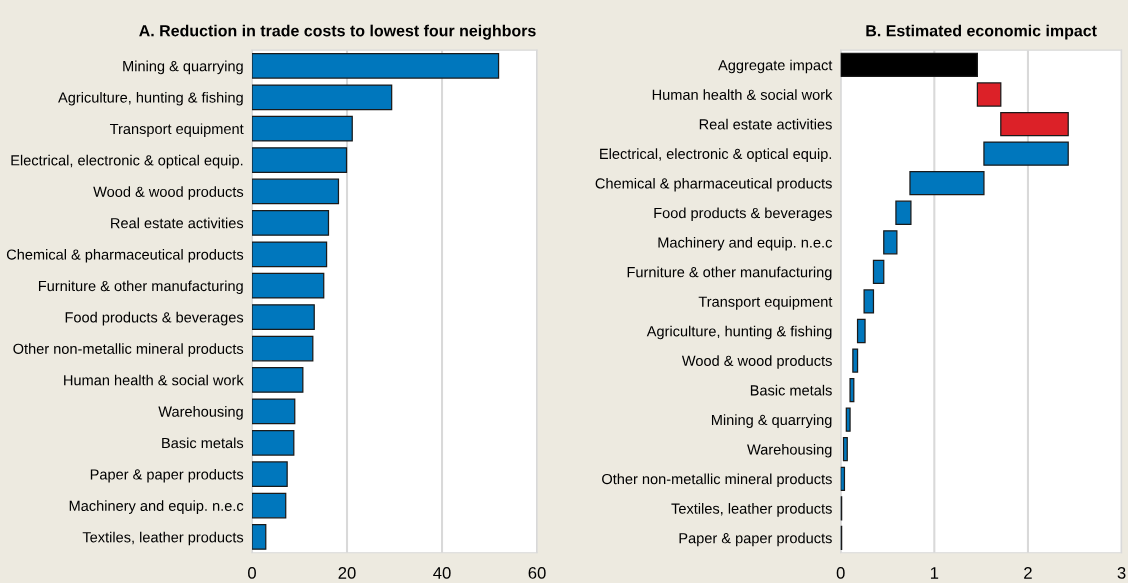 This screenshot has width=1128, height=583. I want to click on x-tick-label: 20, so click(347, 573).